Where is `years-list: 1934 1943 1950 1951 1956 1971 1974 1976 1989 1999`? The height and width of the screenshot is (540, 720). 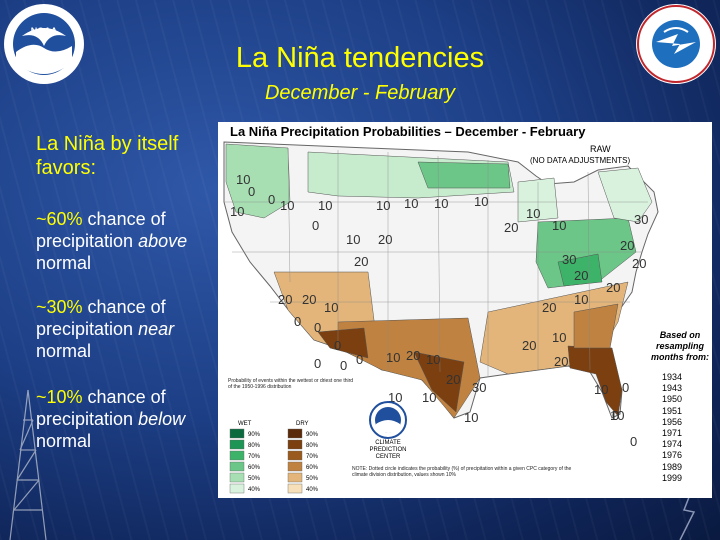
years-list: 1934 1943 1950 1951 1956 1971 1974 1976 1989 1999 is located at coordinates (672, 428).